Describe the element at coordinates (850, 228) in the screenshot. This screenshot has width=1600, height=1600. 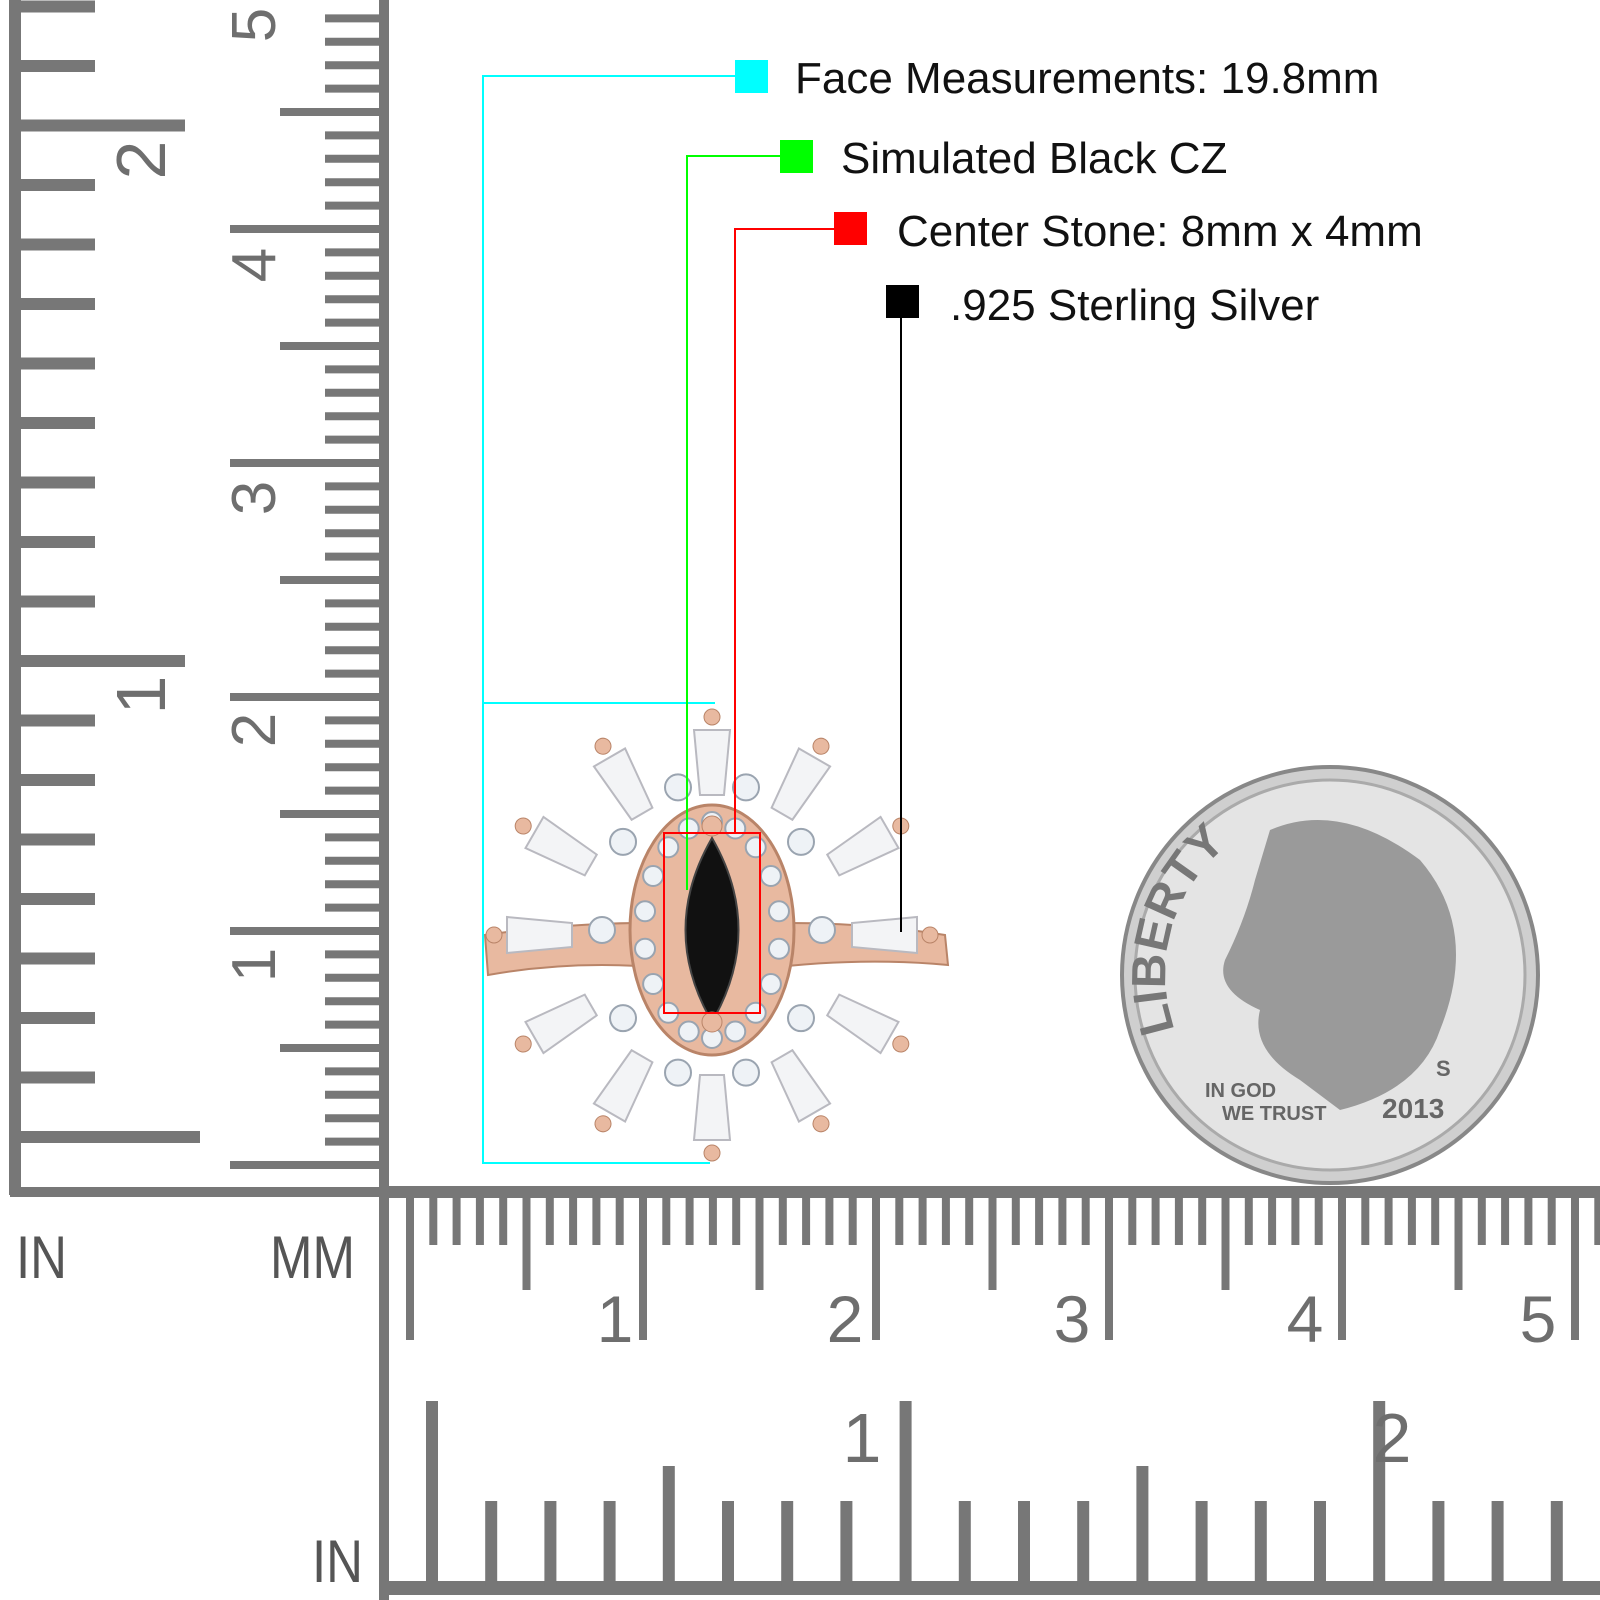
I see `center-stone-swatch` at that location.